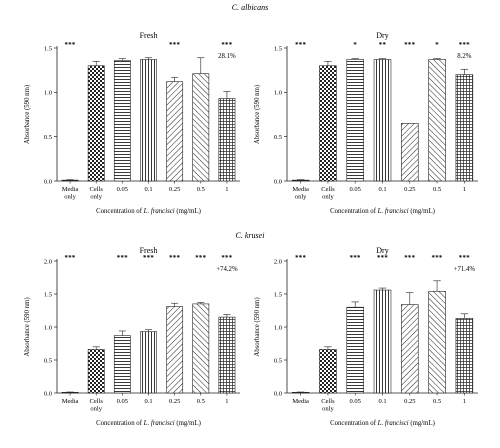 Image resolution: width=500 pixels, height=448 pixels. Describe the element at coordinates (149, 35) in the screenshot. I see `panel-title: Fresh` at that location.